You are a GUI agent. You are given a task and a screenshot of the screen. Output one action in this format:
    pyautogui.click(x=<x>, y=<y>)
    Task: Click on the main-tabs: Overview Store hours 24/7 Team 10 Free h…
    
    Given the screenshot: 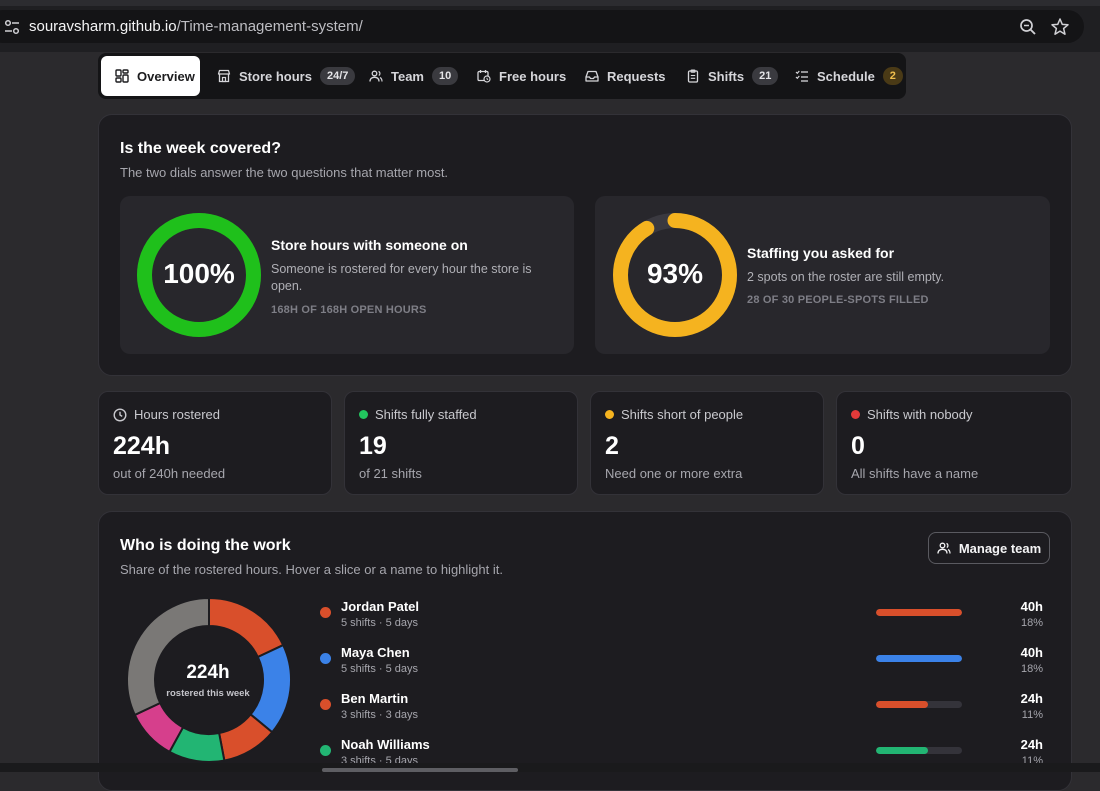 What is the action you would take?
    pyautogui.click(x=502, y=76)
    